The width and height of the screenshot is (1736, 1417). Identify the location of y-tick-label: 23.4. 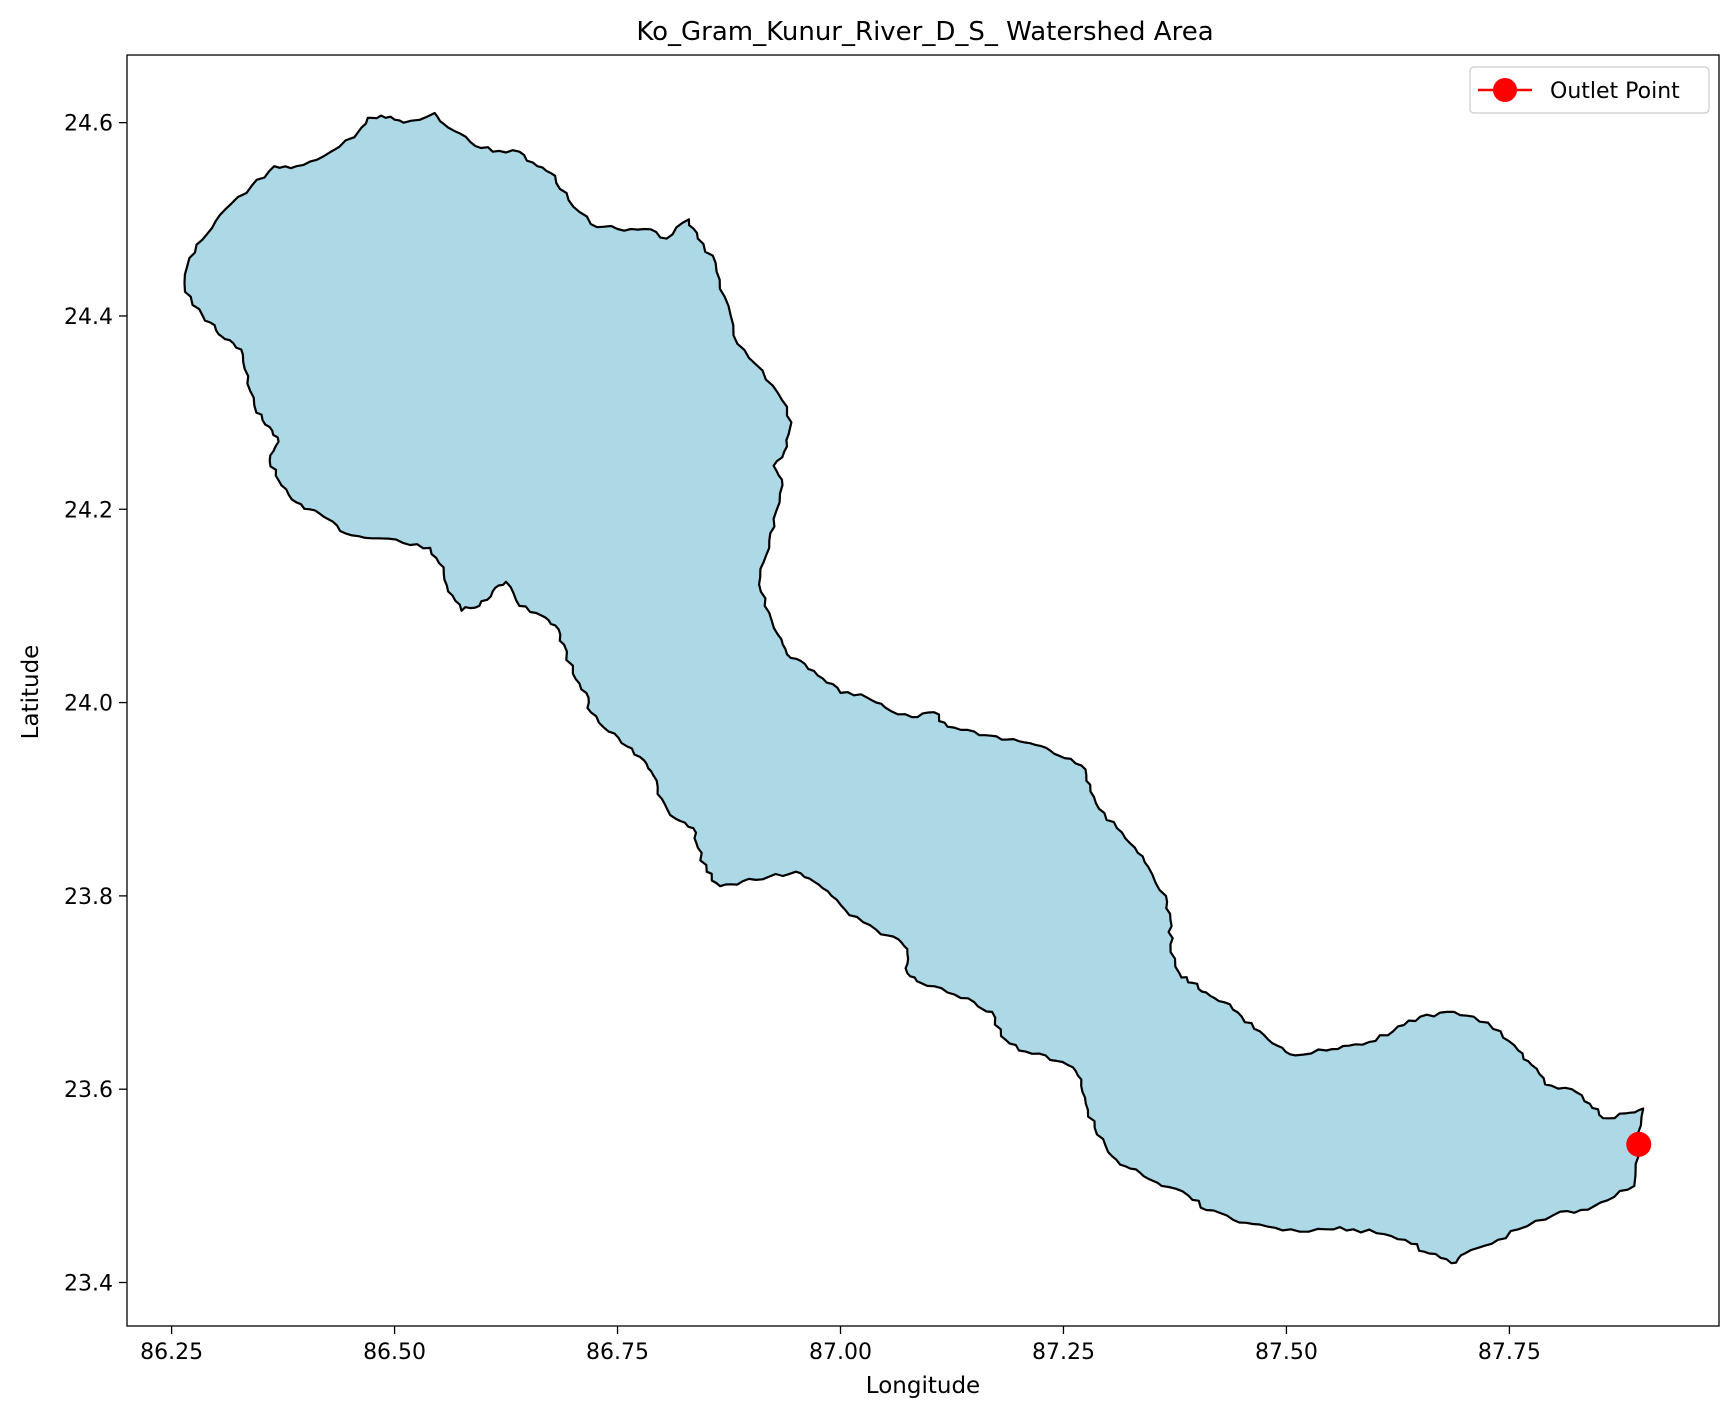
(88, 1284).